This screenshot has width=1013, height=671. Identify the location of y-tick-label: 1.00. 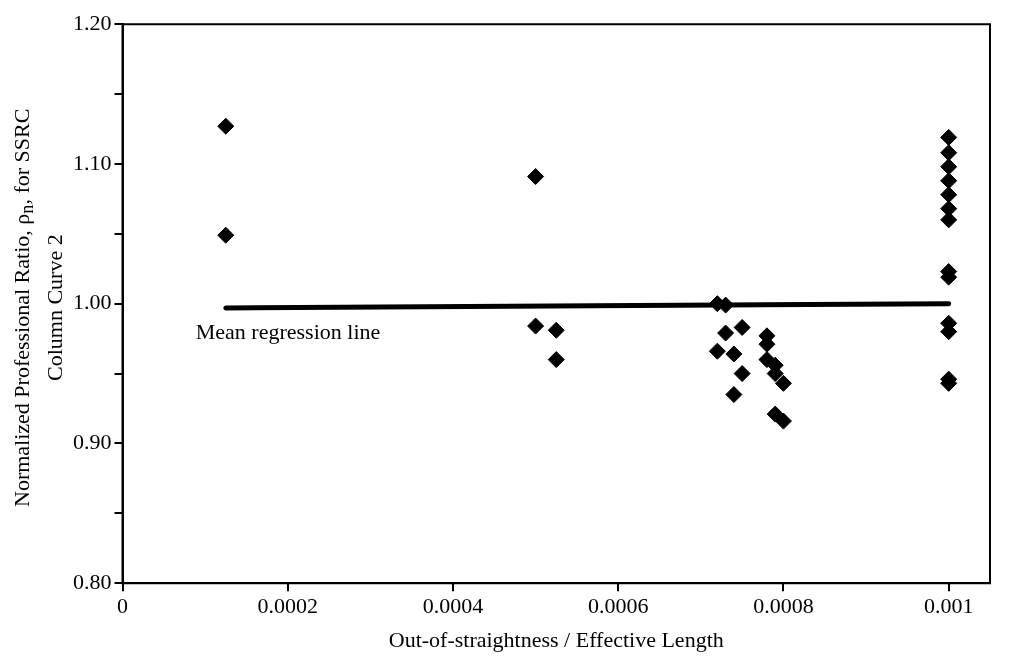
(92, 302).